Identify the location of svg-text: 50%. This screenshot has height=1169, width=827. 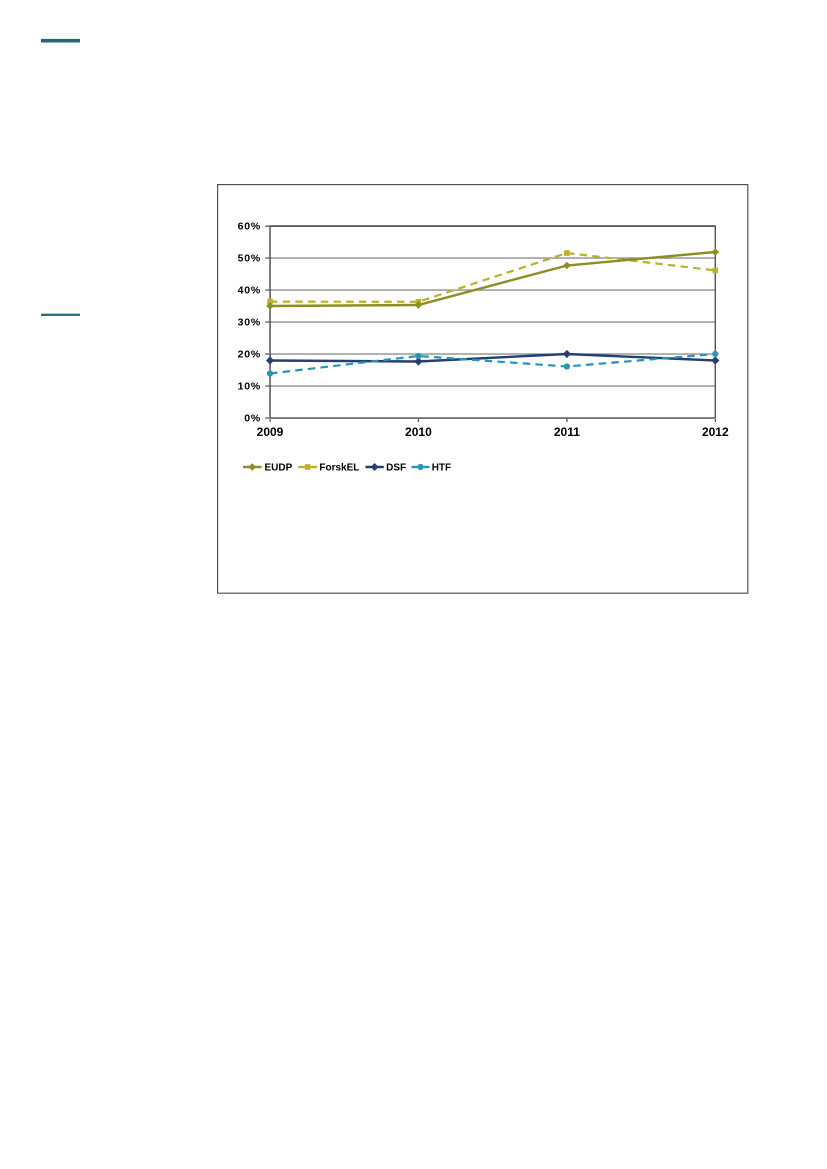
(249, 259).